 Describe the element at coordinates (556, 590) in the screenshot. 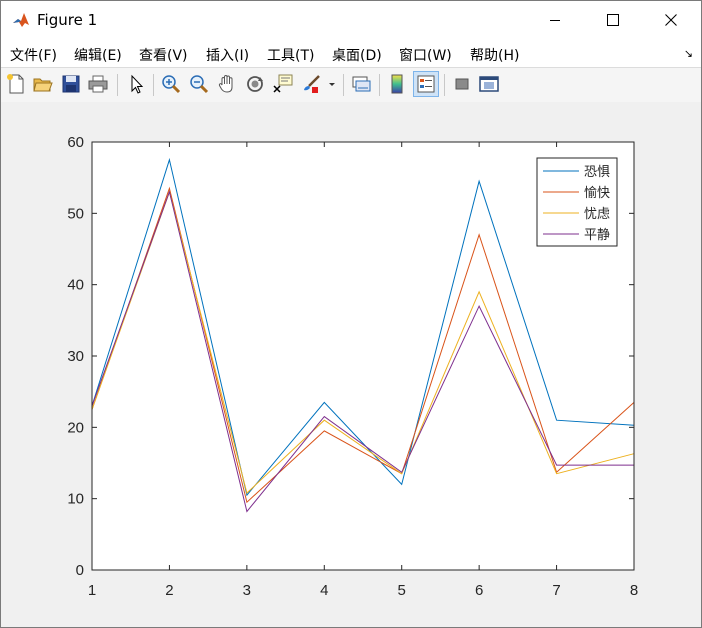

I see `x-tick-label: 7` at that location.